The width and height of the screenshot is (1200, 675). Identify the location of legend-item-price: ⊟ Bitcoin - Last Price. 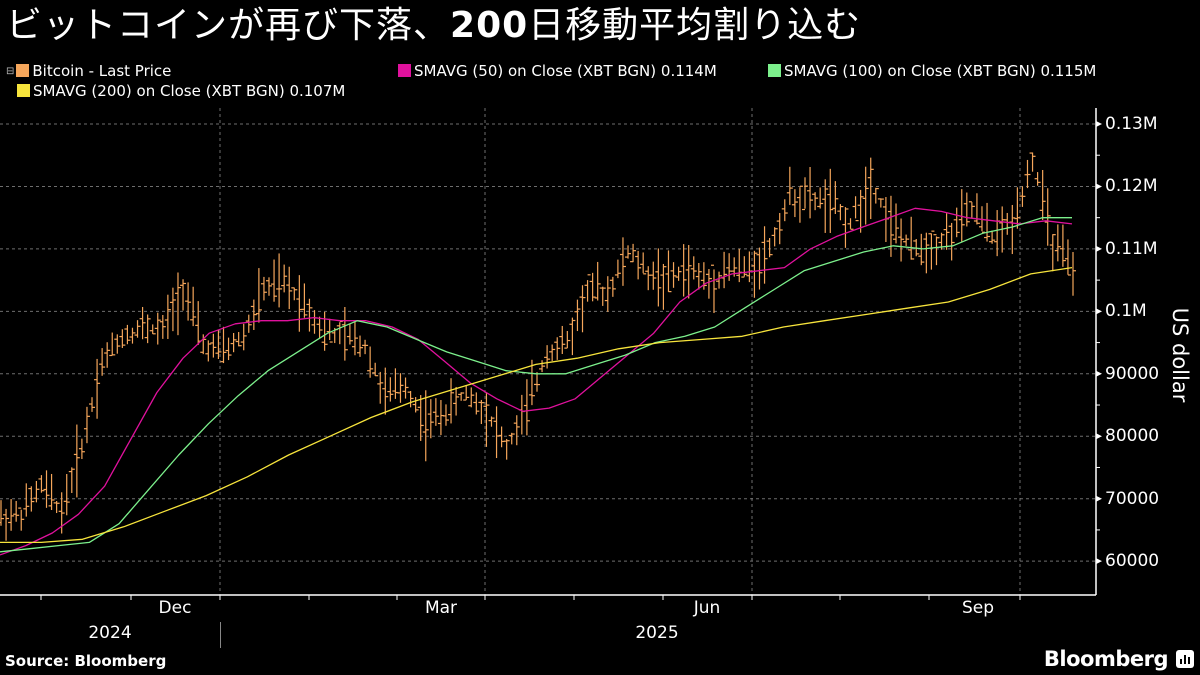
(88, 71).